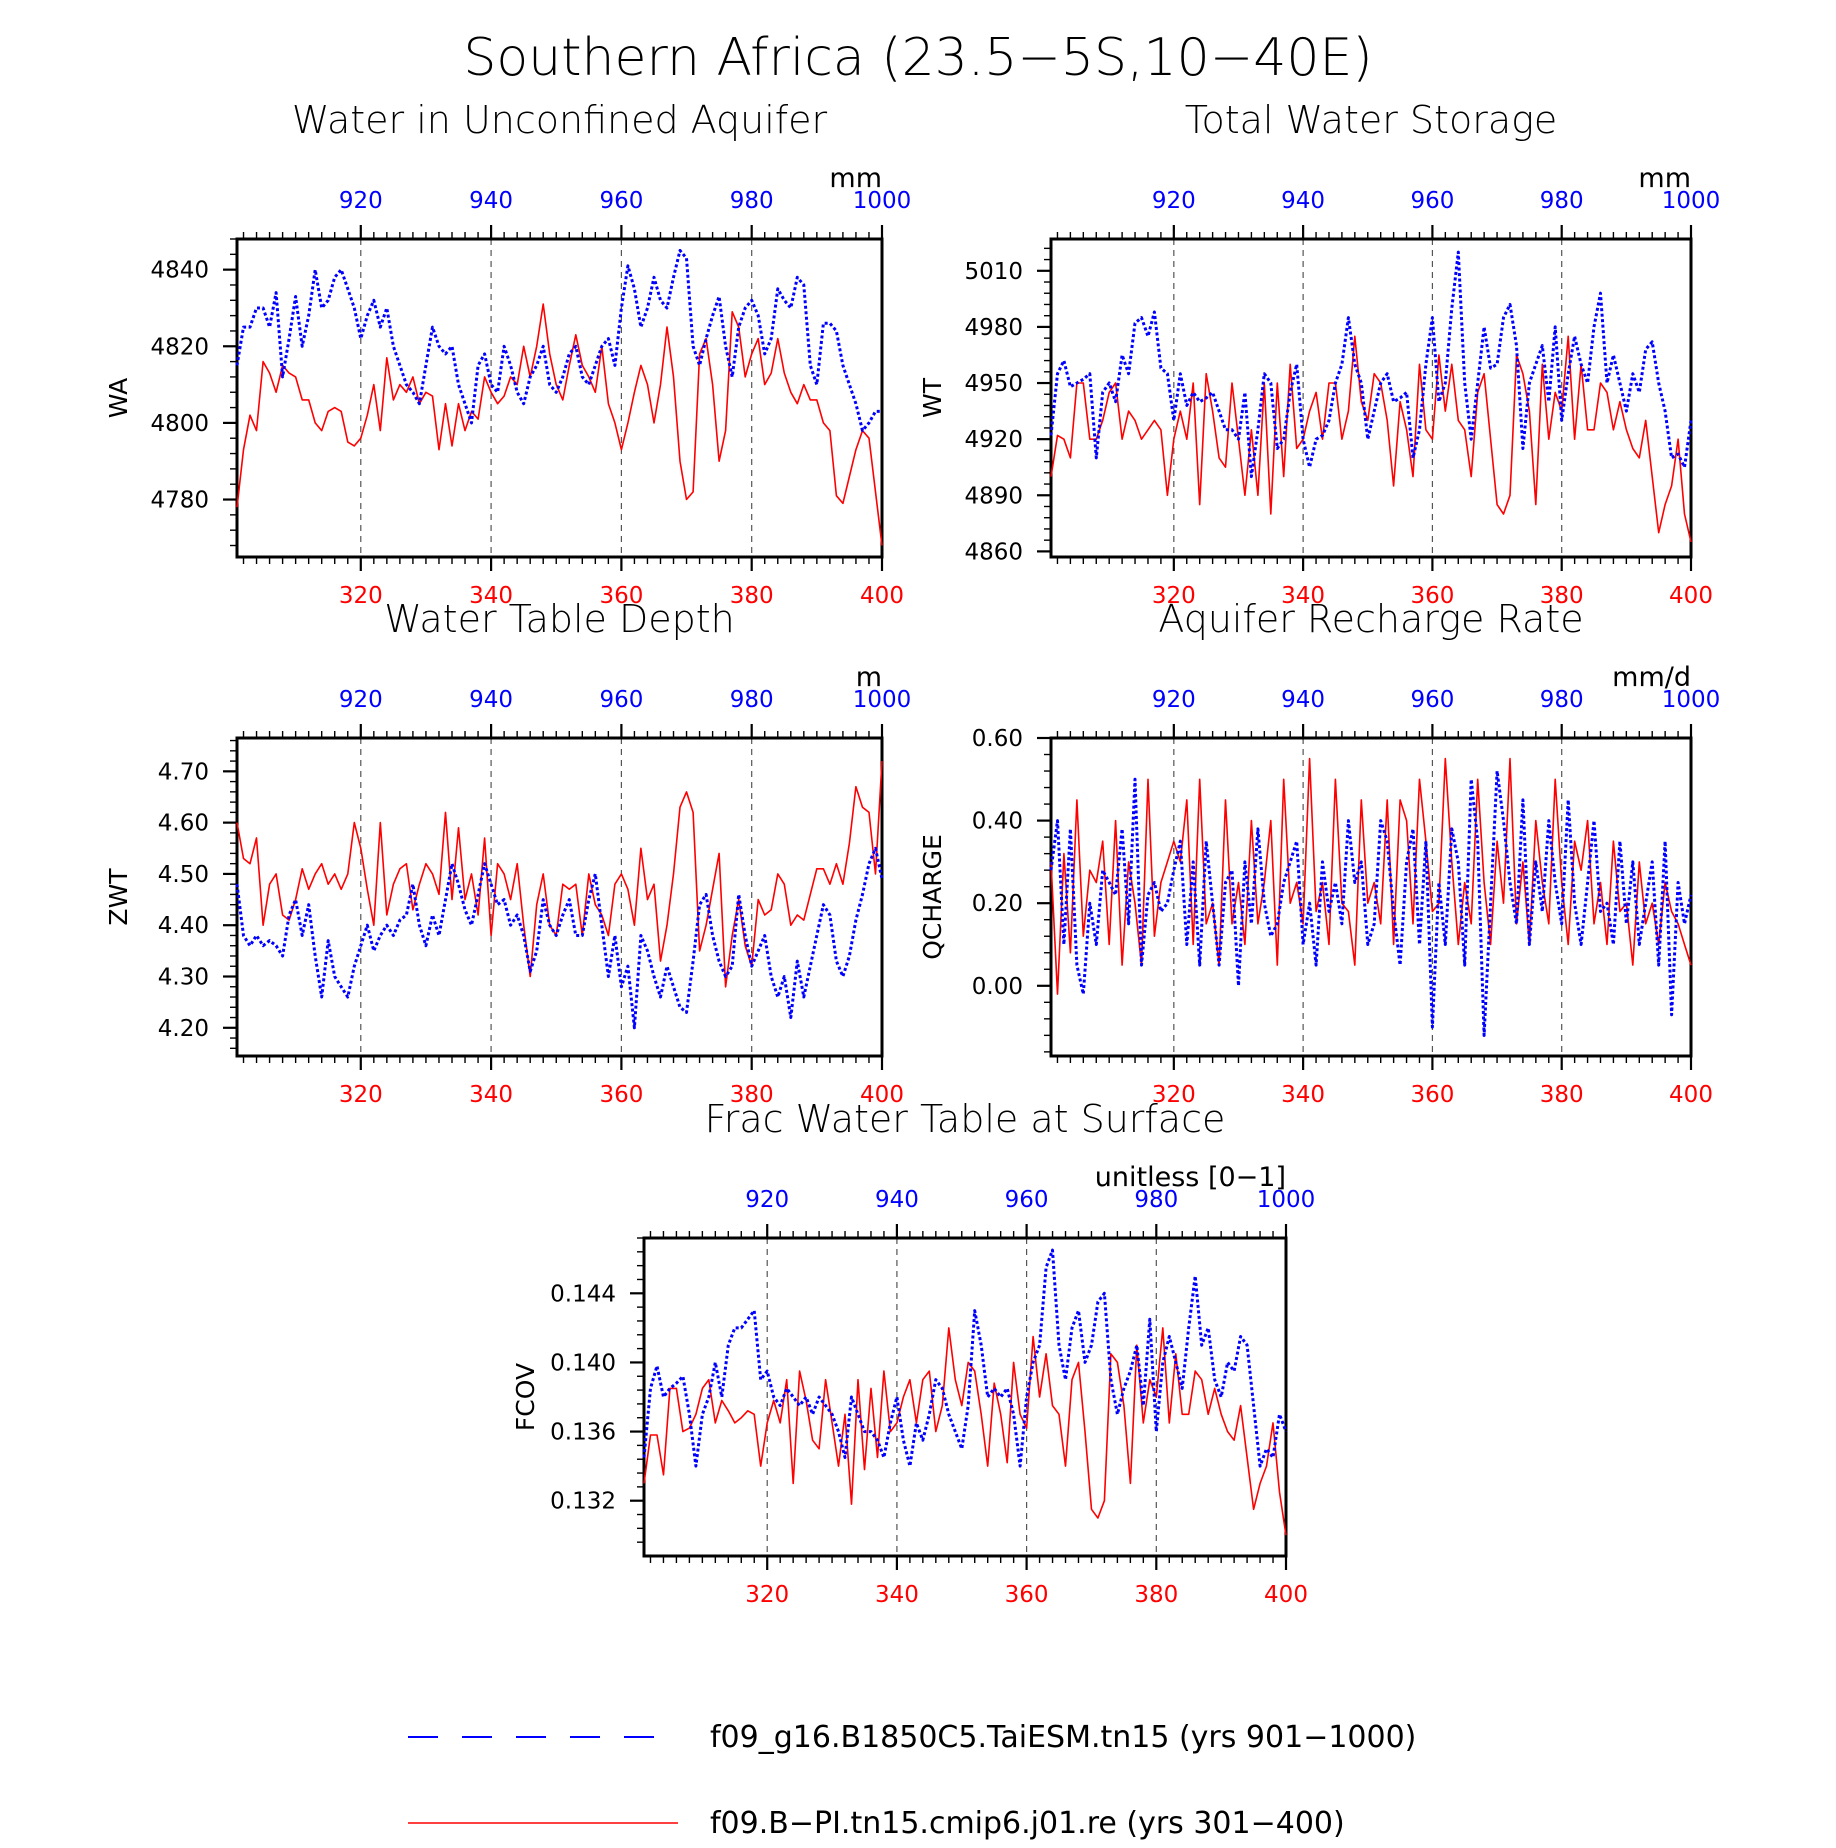 The image size is (1836, 1848). I want to click on y-tick-label: 4920, so click(993, 440).